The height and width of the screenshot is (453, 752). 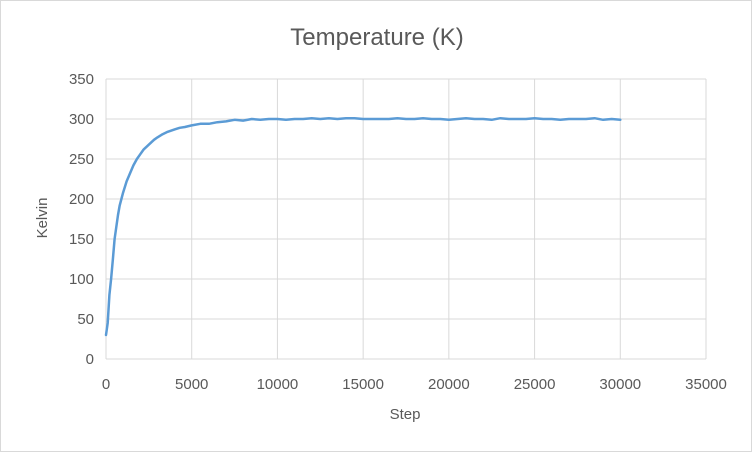 What do you see at coordinates (81, 199) in the screenshot?
I see `y-tick-label-200: 200` at bounding box center [81, 199].